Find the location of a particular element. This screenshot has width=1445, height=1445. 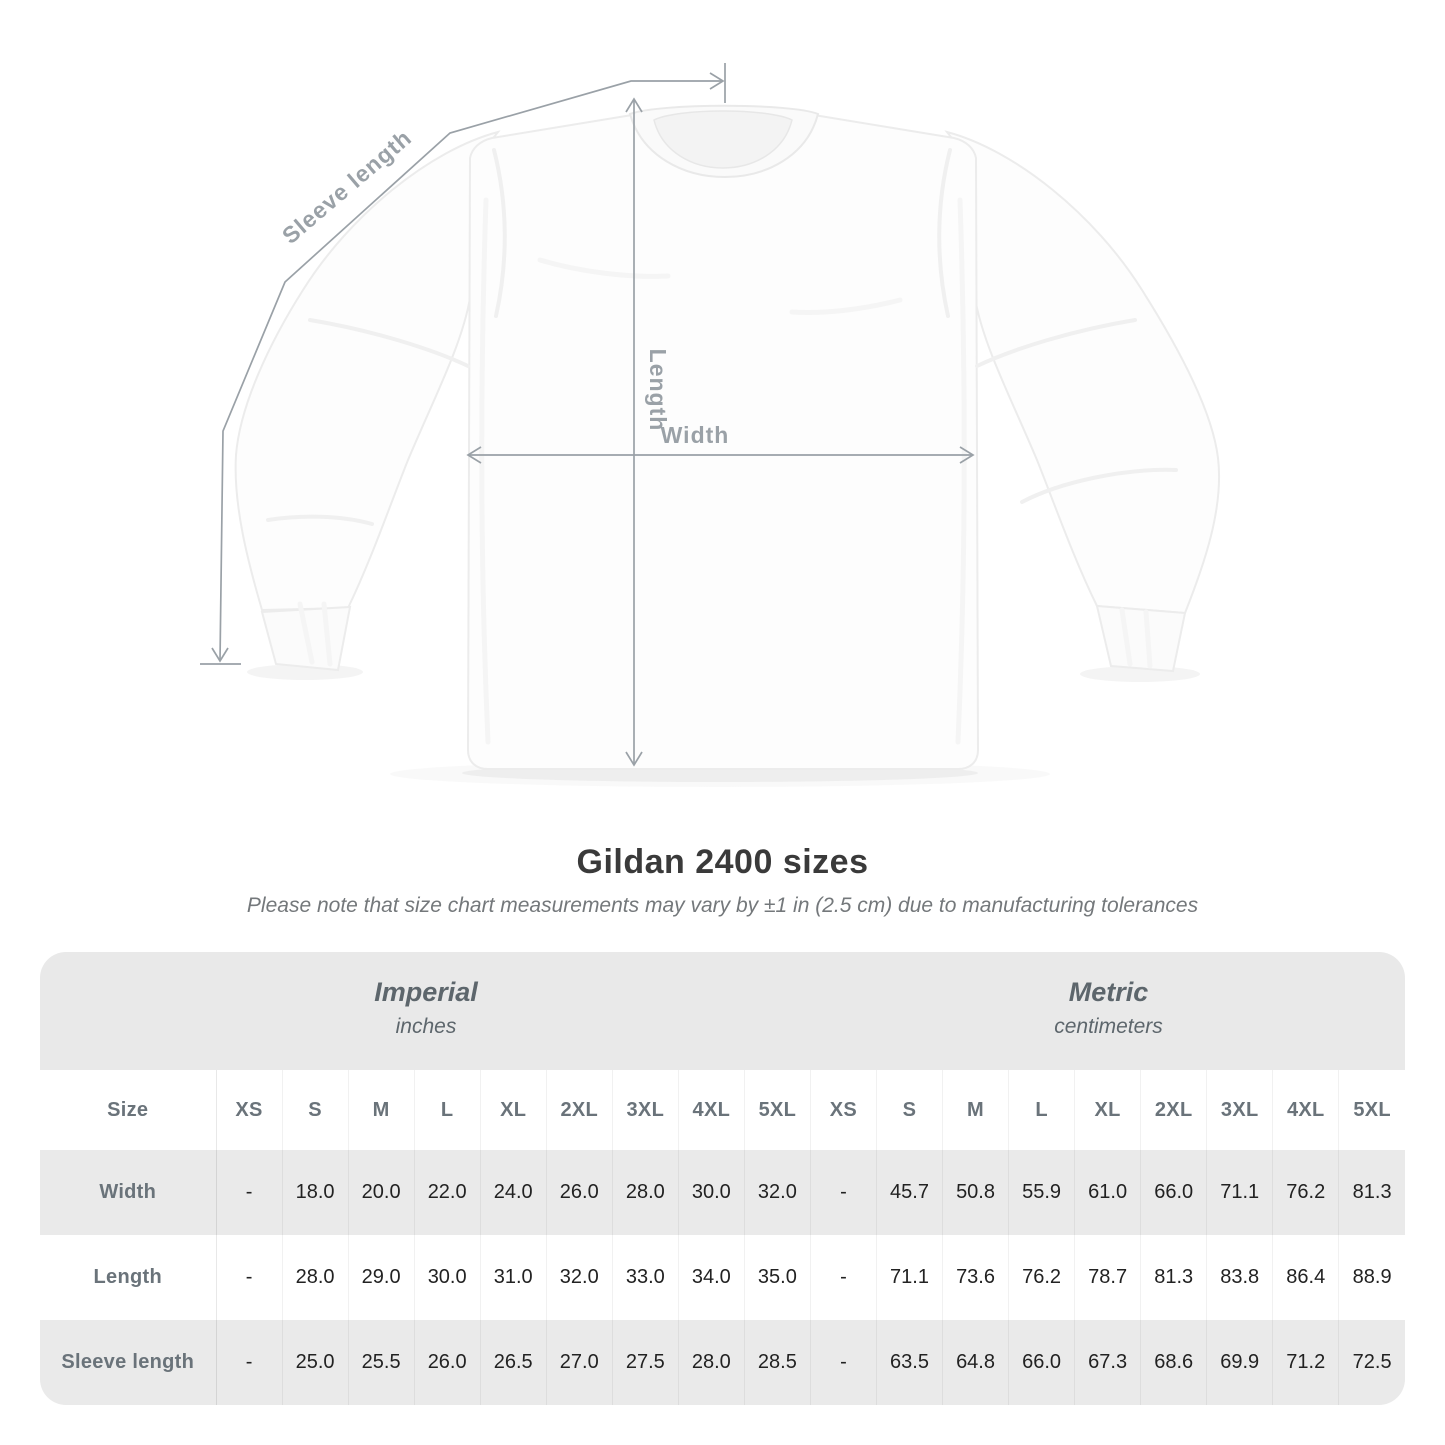

cell-sleeve-length-imperial-2xl: 27.0 is located at coordinates (579, 1362).